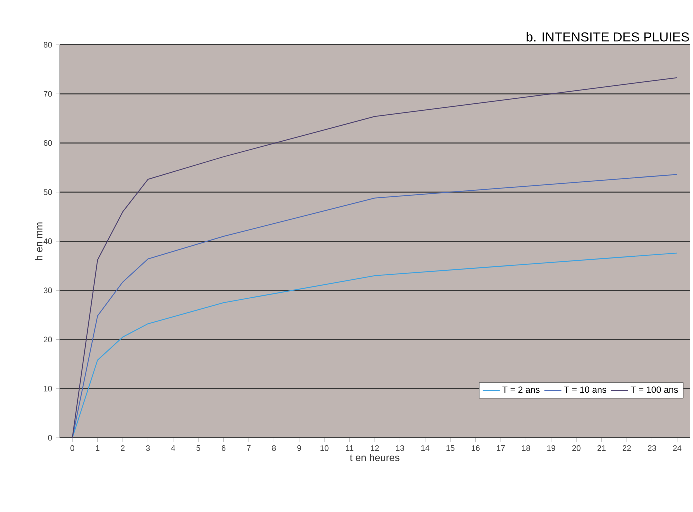  Describe the element at coordinates (521, 390) in the screenshot. I see `legend-label: T = 2 ans` at that location.